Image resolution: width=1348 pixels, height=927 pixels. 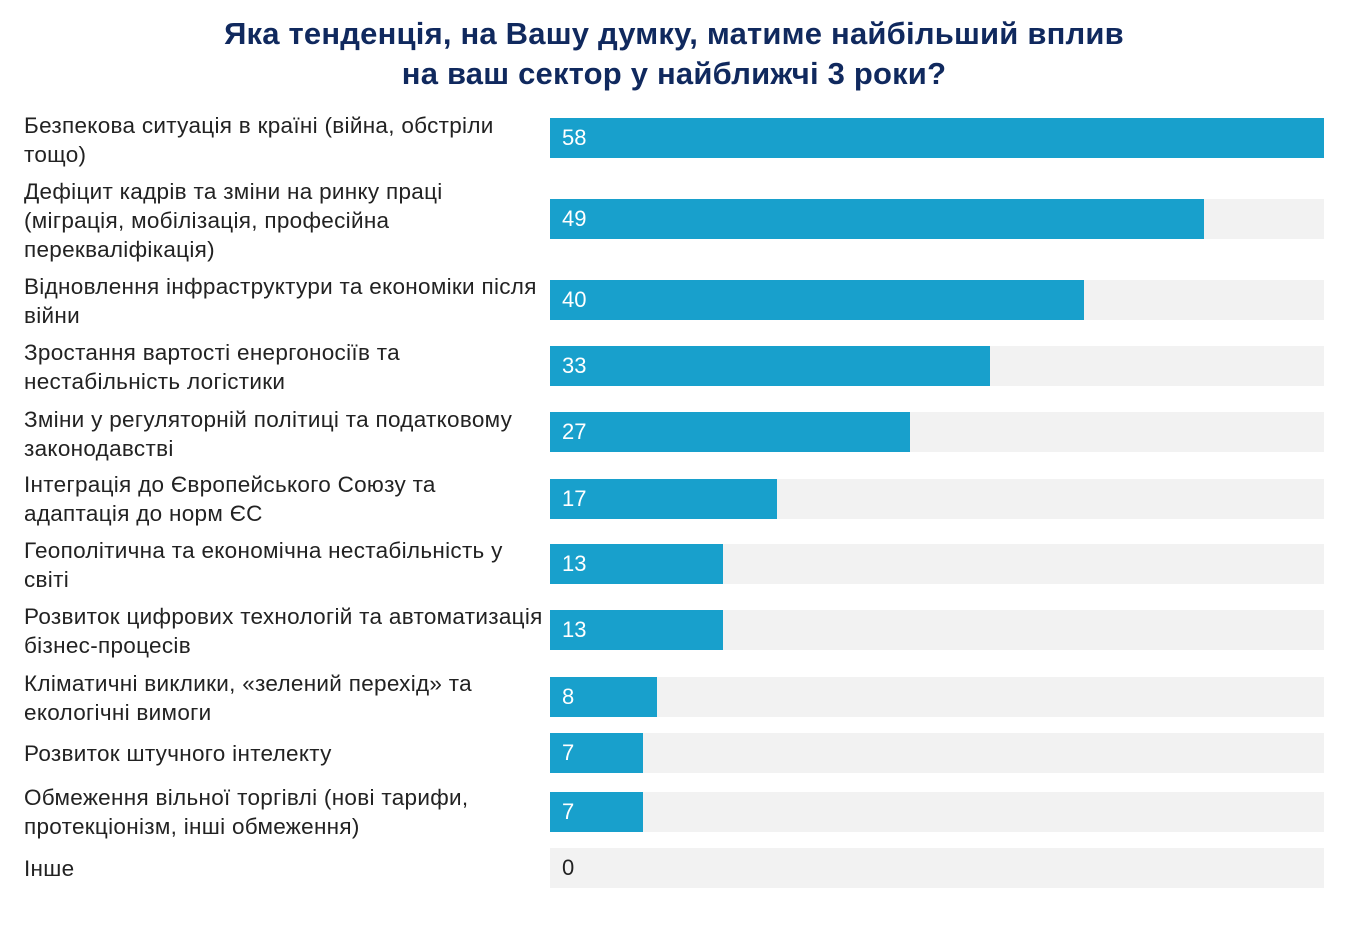 What do you see at coordinates (937, 432) in the screenshot?
I see `bar-track: 27` at bounding box center [937, 432].